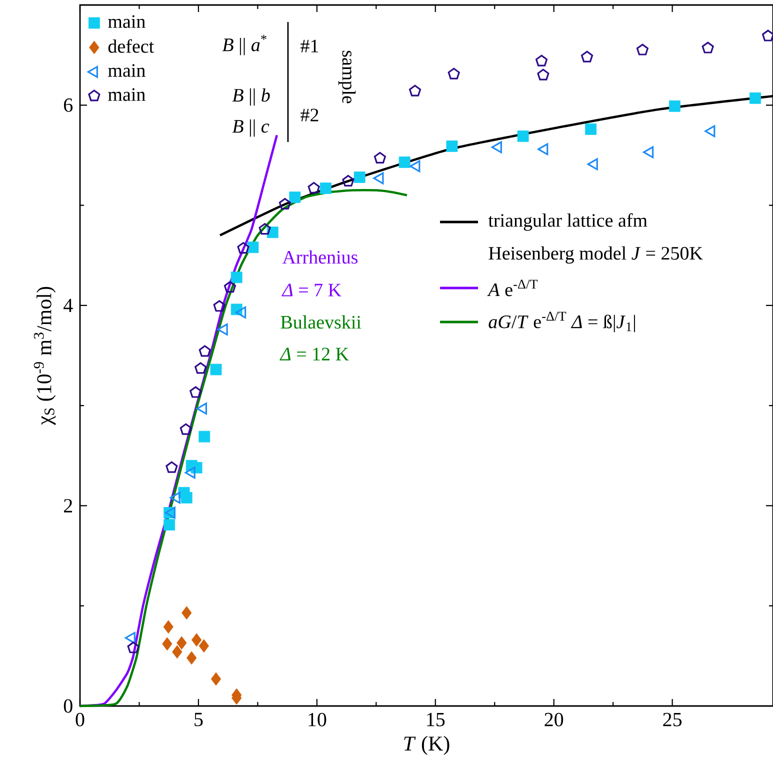 Image resolution: width=773 pixels, height=778 pixels. Describe the element at coordinates (198, 719) in the screenshot. I see `x-tick-label: 5` at that location.